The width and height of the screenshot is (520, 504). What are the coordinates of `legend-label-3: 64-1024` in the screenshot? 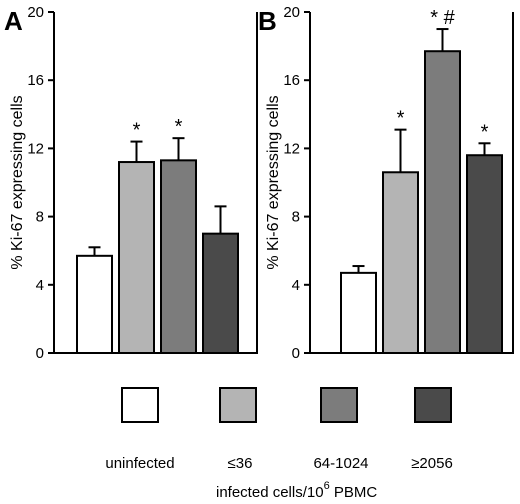 It's located at (340, 463).